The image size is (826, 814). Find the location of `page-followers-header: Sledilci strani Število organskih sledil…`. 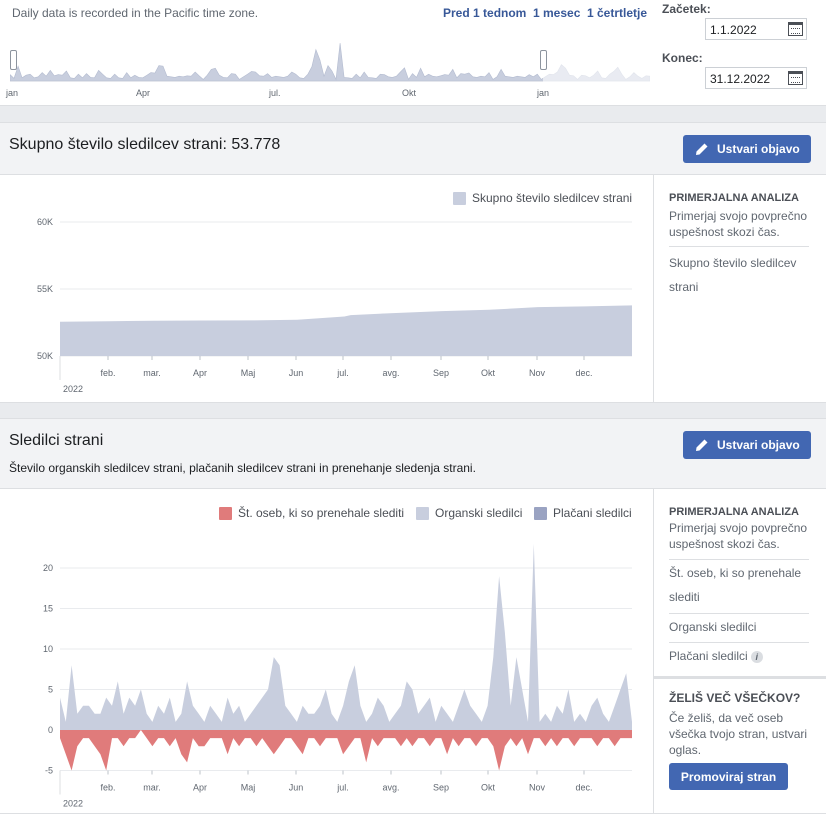

page-followers-header: Sledilci strani Število organskih sledil… is located at coordinates (413, 453).